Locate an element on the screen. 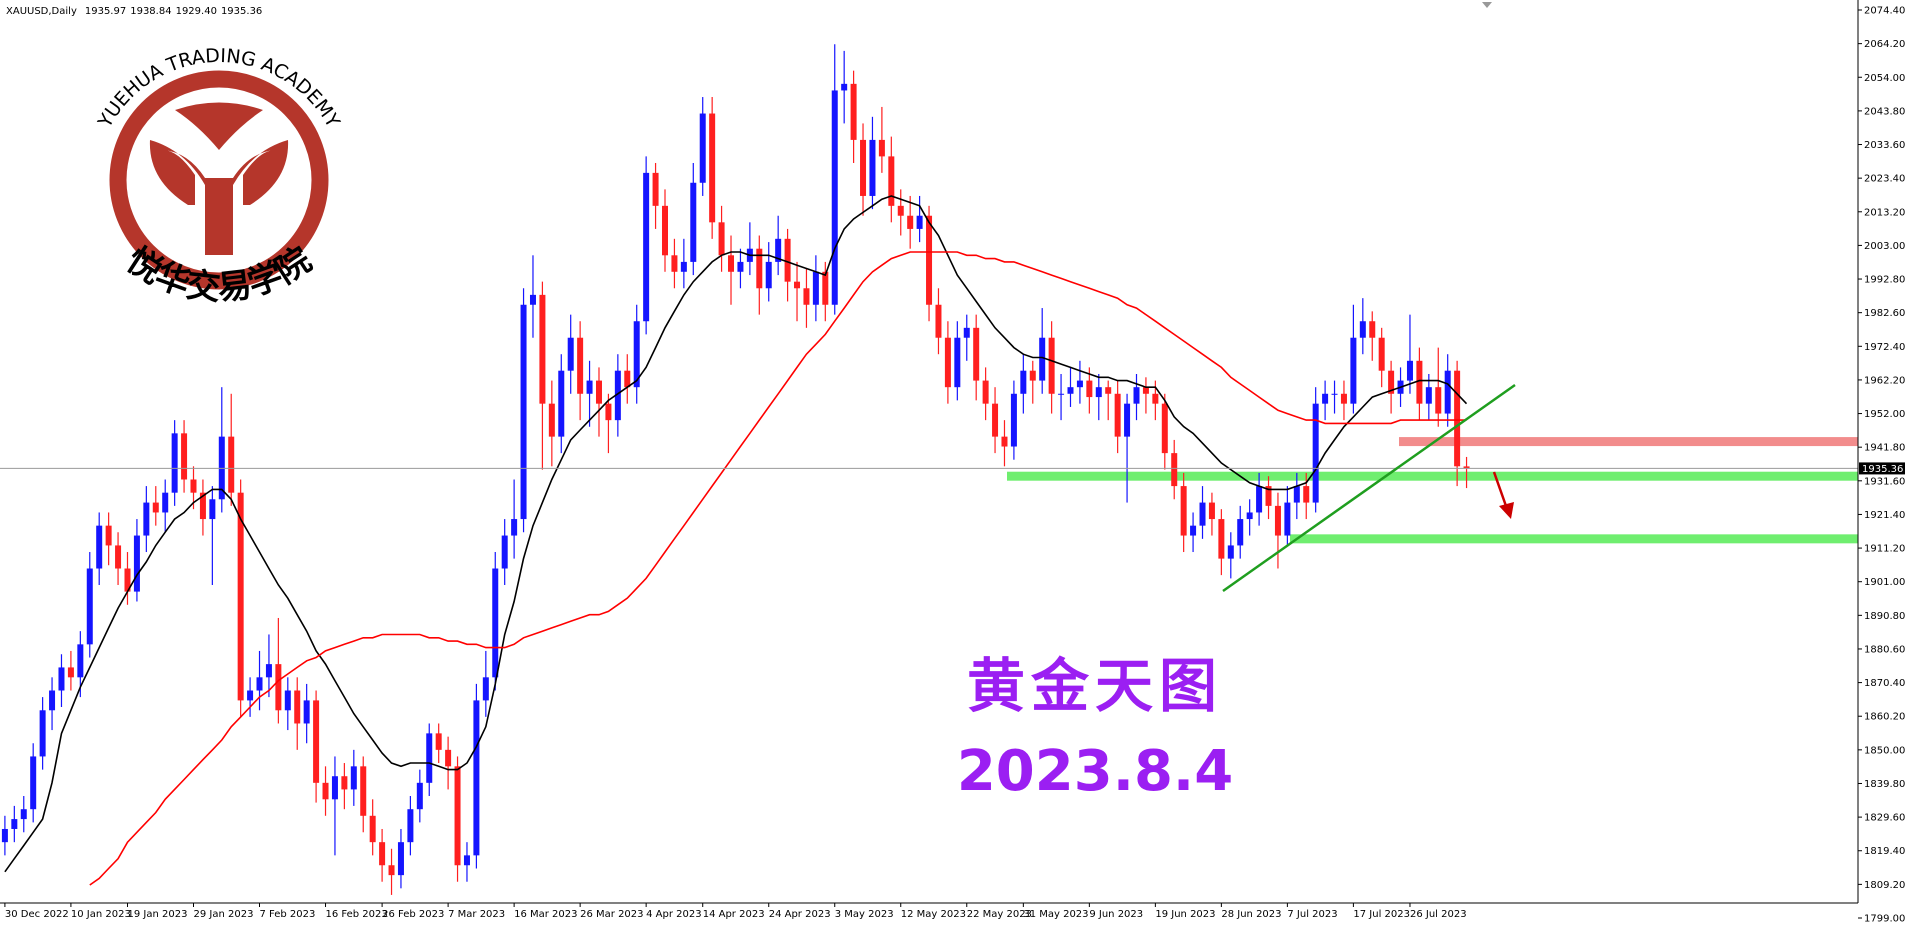  y-tick-label: 1819.40 is located at coordinates (1884, 851).